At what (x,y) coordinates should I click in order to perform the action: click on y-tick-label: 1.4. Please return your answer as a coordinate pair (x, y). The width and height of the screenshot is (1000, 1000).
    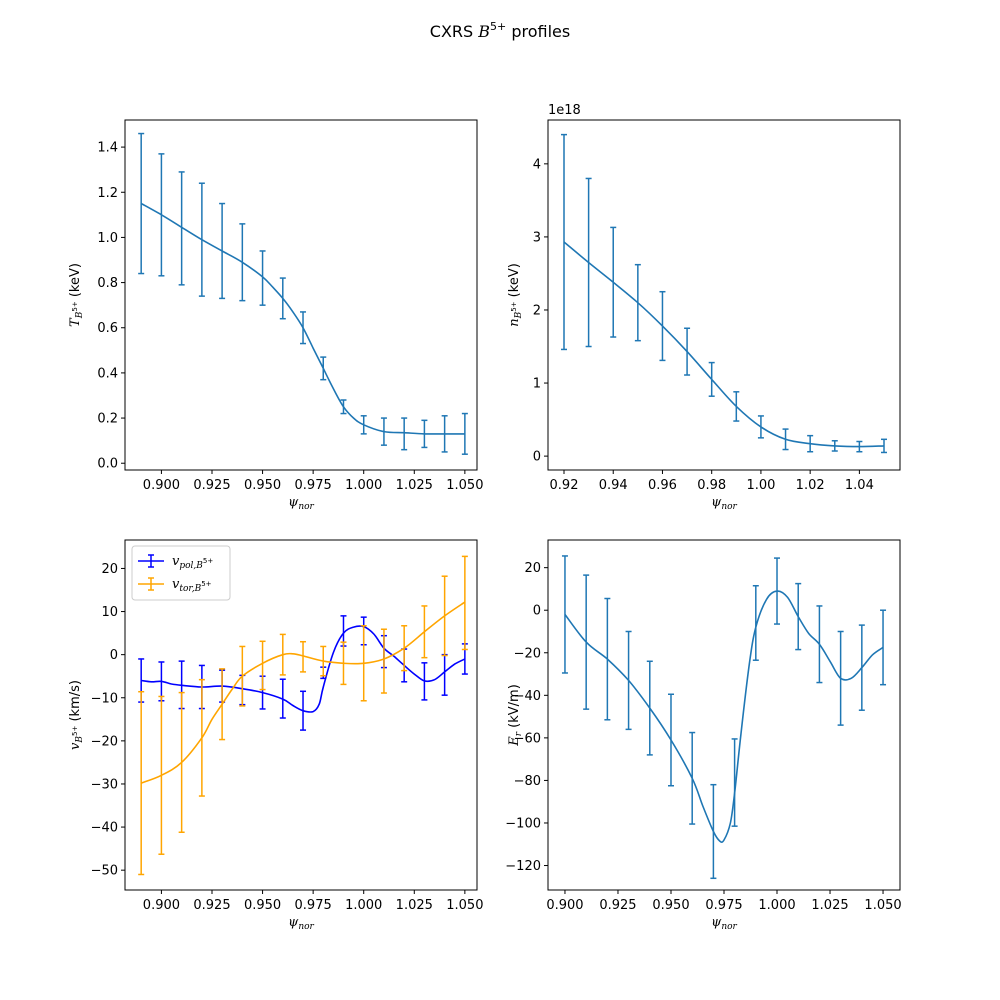
    Looking at the image, I should click on (107, 148).